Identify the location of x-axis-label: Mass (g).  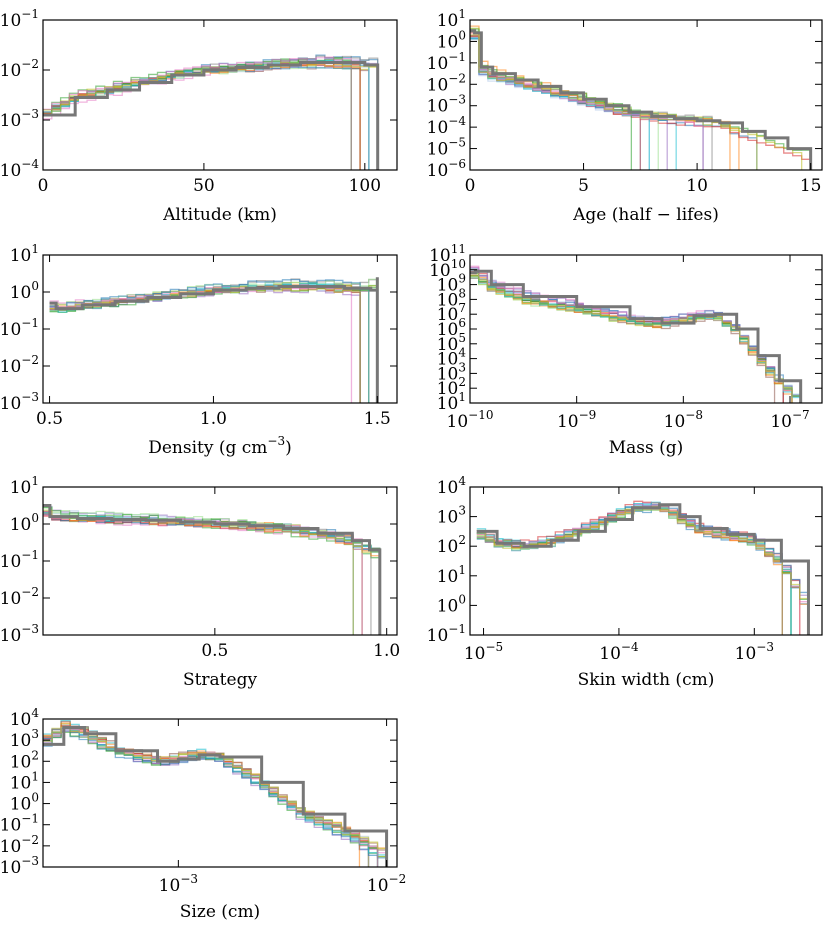
(646, 448).